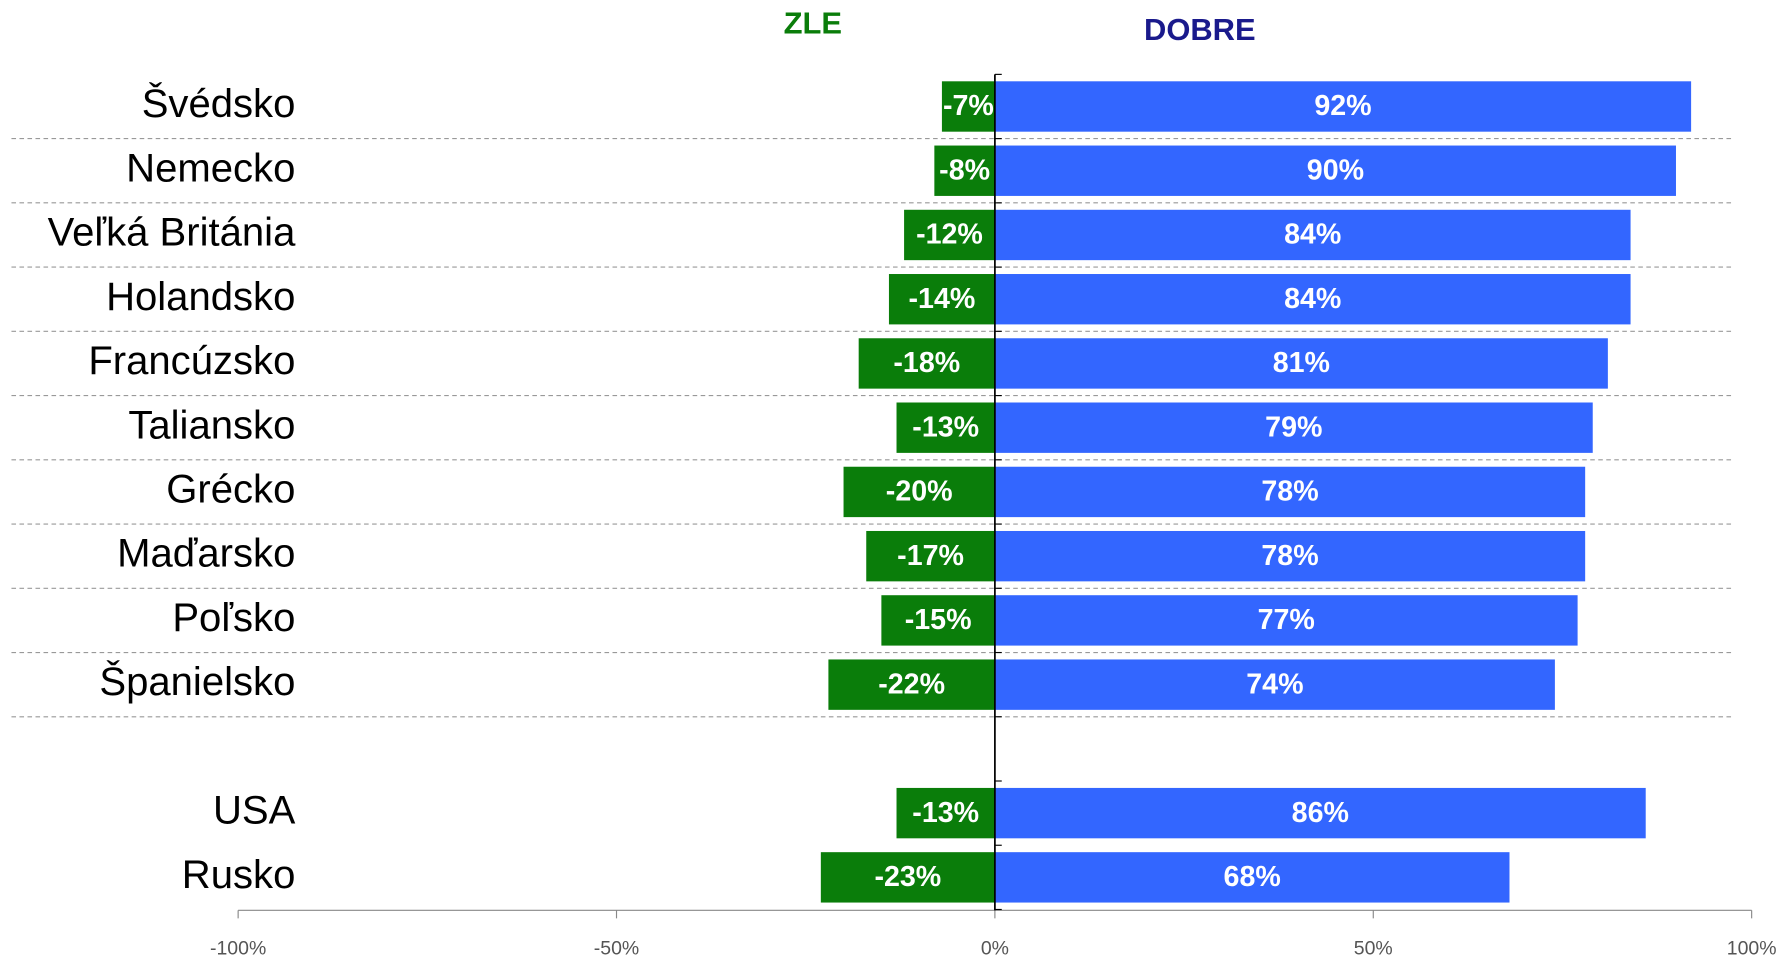 The image size is (1786, 955). What do you see at coordinates (238, 946) in the screenshot?
I see `x-tick-label: -100%` at bounding box center [238, 946].